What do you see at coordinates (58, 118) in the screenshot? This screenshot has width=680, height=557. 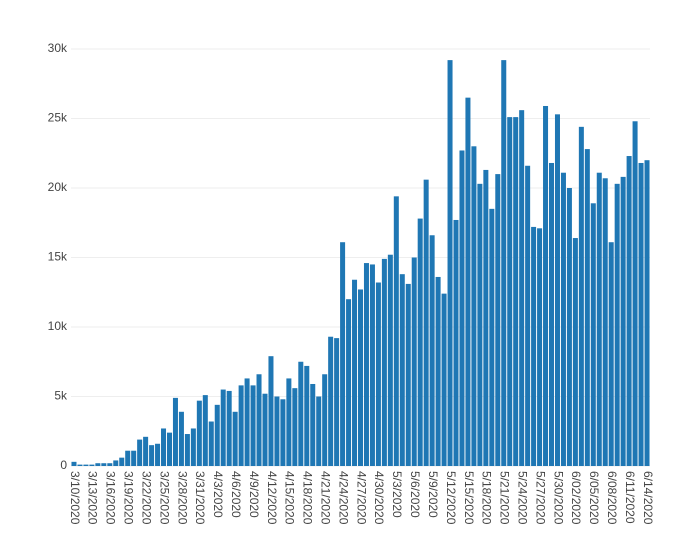 I see `y-tick-label: 25k` at bounding box center [58, 118].